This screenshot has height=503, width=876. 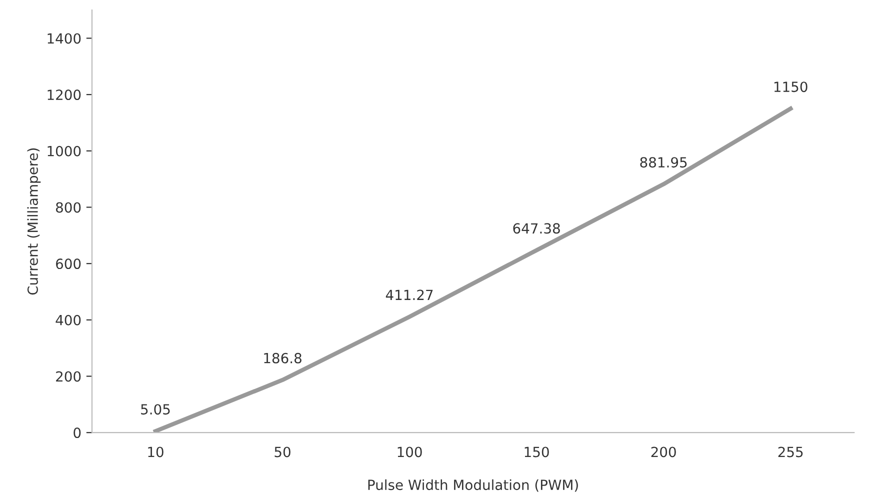 What do you see at coordinates (790, 452) in the screenshot?
I see `x-tick-label: 255` at bounding box center [790, 452].